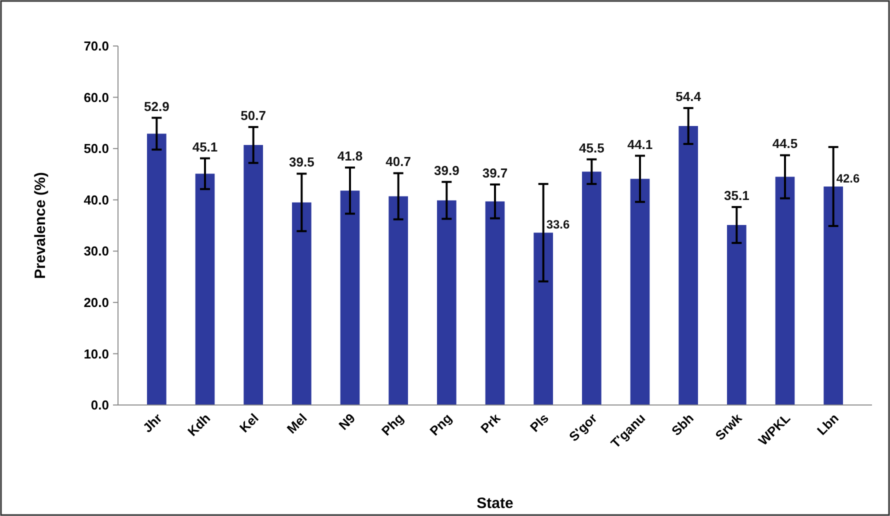 The height and width of the screenshot is (516, 890). Describe the element at coordinates (350, 156) in the screenshot. I see `data-label: 41.8` at that location.